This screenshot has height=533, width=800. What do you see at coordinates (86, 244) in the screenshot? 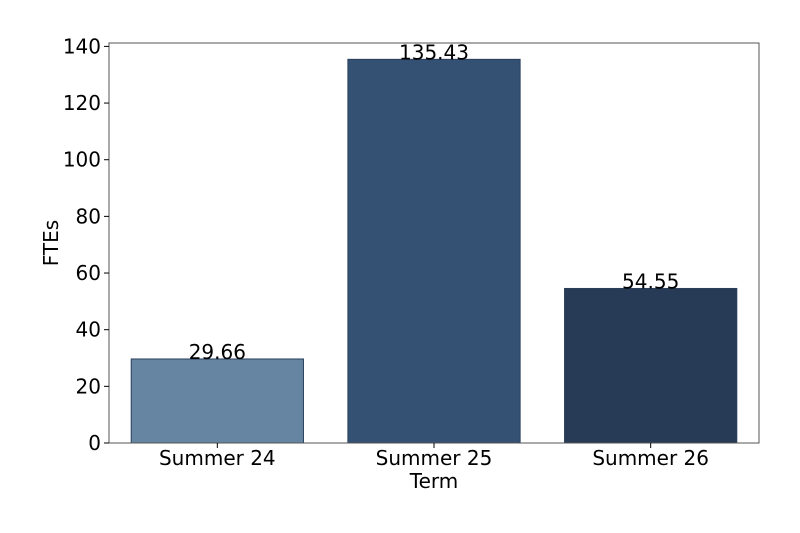
I see `y-axis: 0 20 40 60 80 100 120 140` at bounding box center [86, 244].